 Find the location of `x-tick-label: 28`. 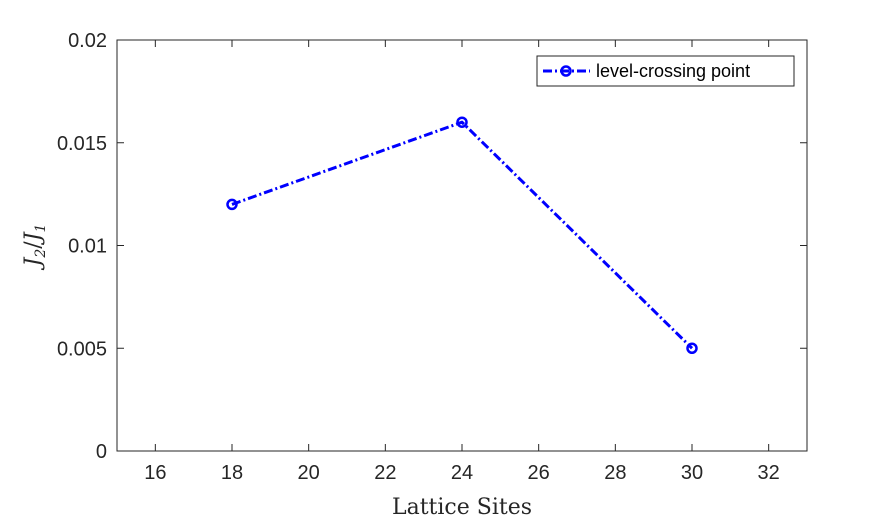

x-tick-label: 28 is located at coordinates (615, 473).